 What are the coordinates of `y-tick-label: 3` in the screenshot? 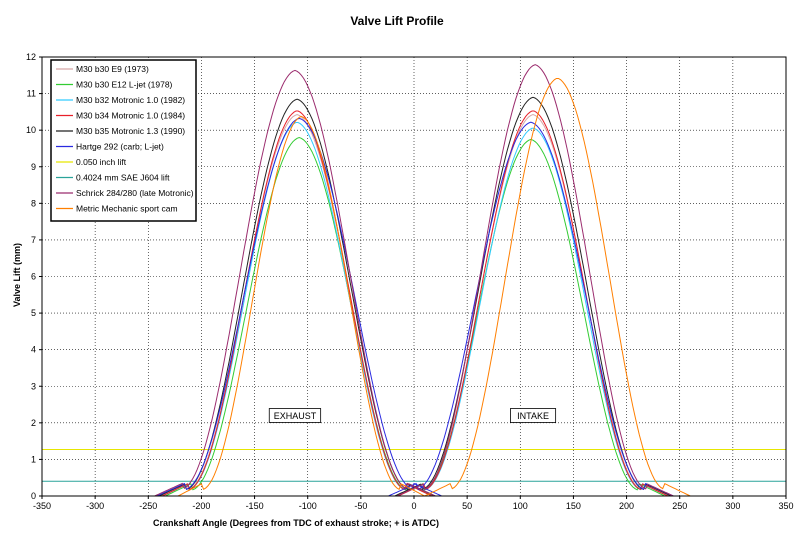 It's located at (33, 386).